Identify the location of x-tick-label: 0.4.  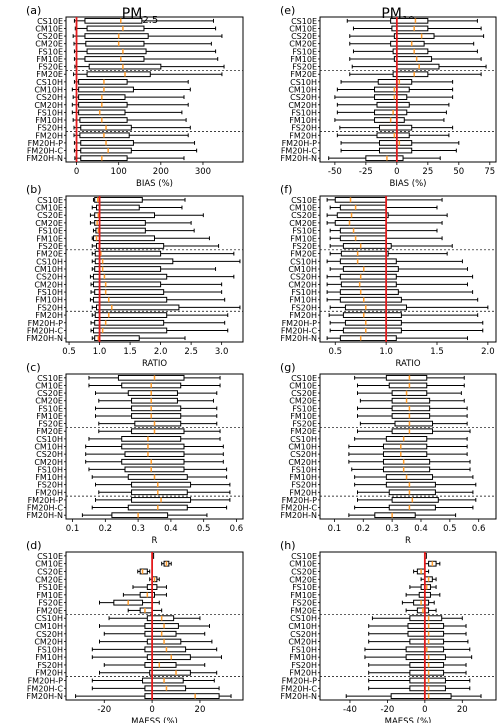
(421, 529).